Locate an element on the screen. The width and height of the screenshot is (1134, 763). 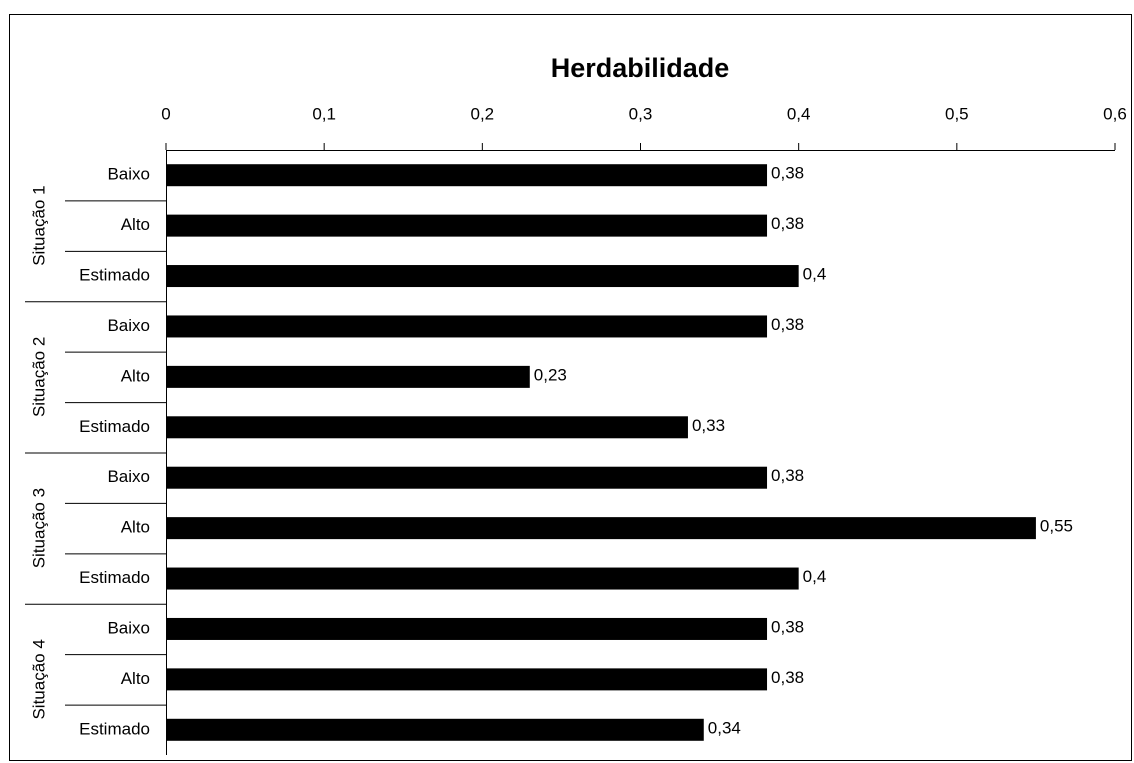
value-label: 0,33 is located at coordinates (708, 425).